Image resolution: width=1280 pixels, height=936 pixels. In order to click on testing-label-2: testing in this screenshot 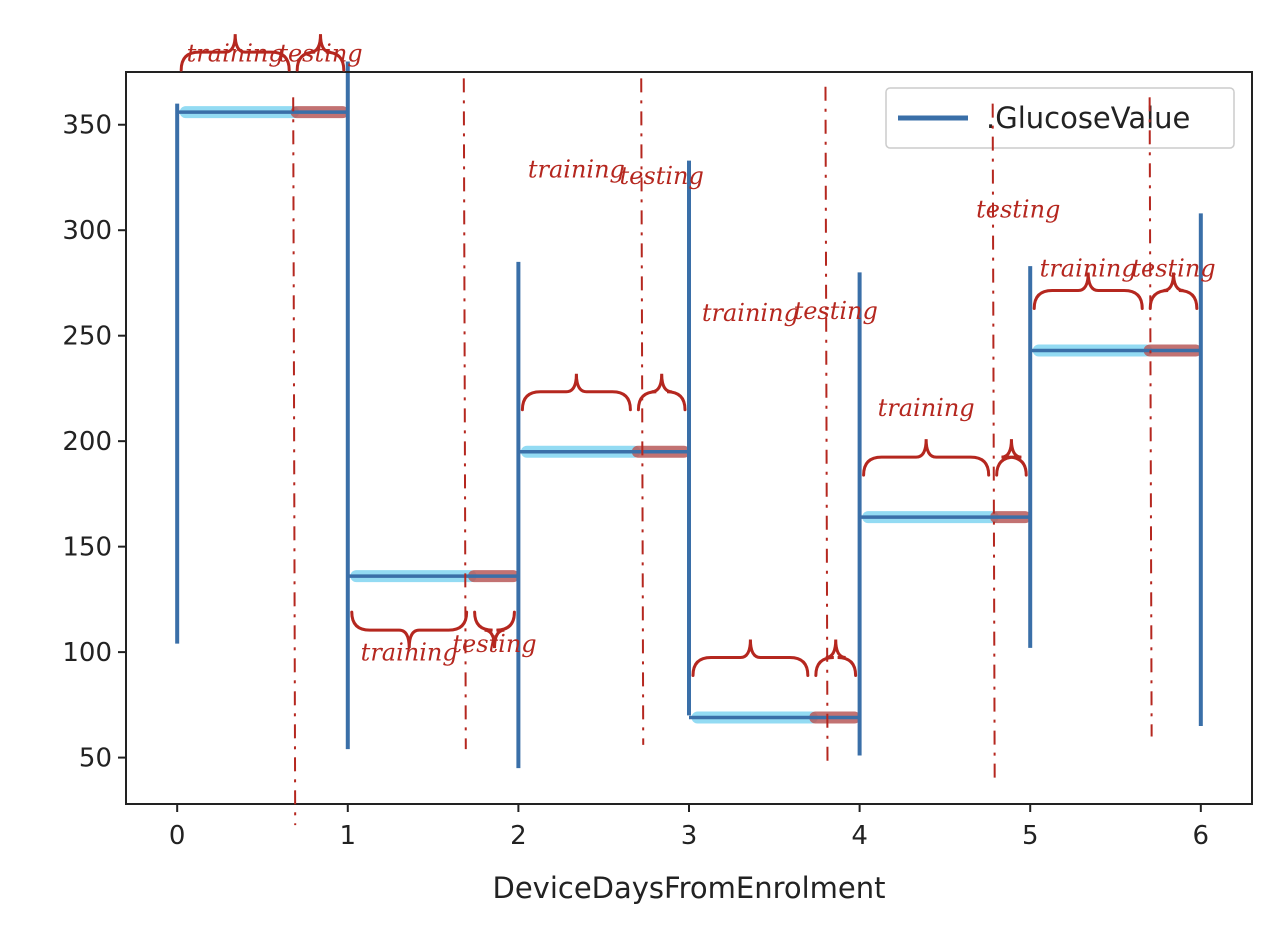, I will do `click(662, 176)`.